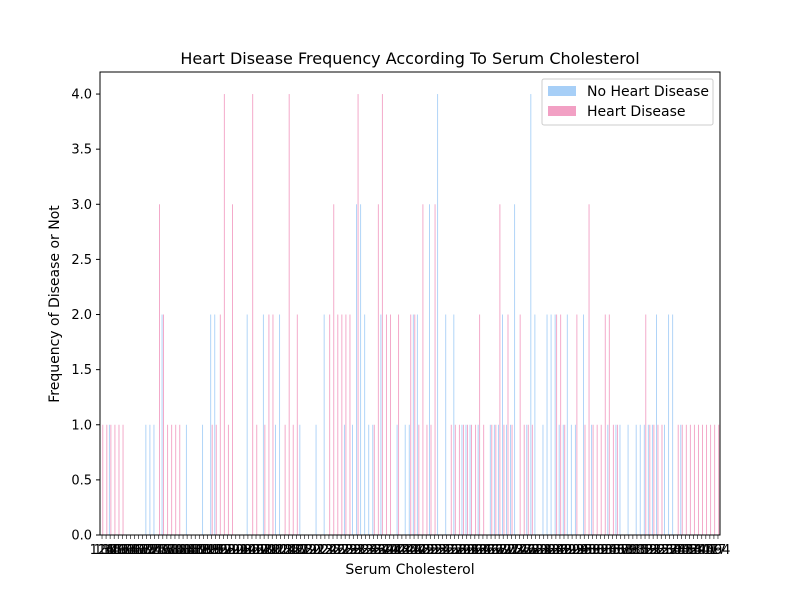 The image size is (800, 600). I want to click on x-tick-label: 293, so click(572, 550).